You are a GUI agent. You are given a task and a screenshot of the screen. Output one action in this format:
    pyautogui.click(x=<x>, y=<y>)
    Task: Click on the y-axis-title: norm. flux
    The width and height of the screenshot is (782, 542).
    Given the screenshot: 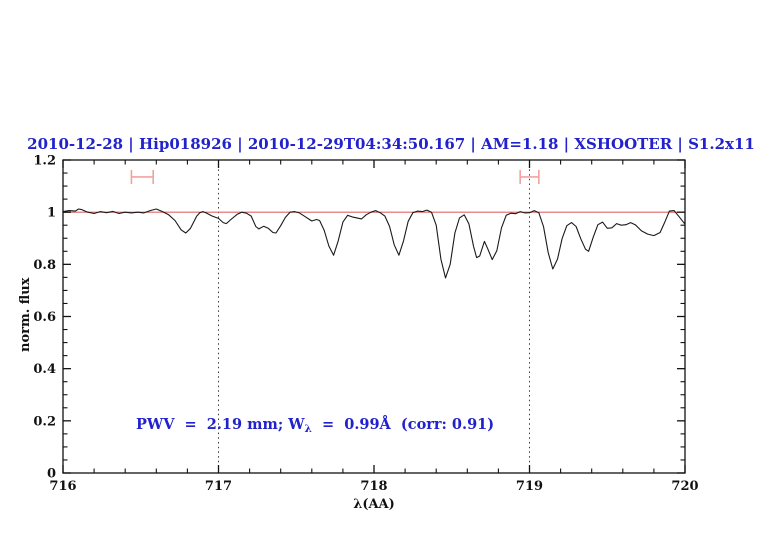 What is the action you would take?
    pyautogui.click(x=25, y=314)
    